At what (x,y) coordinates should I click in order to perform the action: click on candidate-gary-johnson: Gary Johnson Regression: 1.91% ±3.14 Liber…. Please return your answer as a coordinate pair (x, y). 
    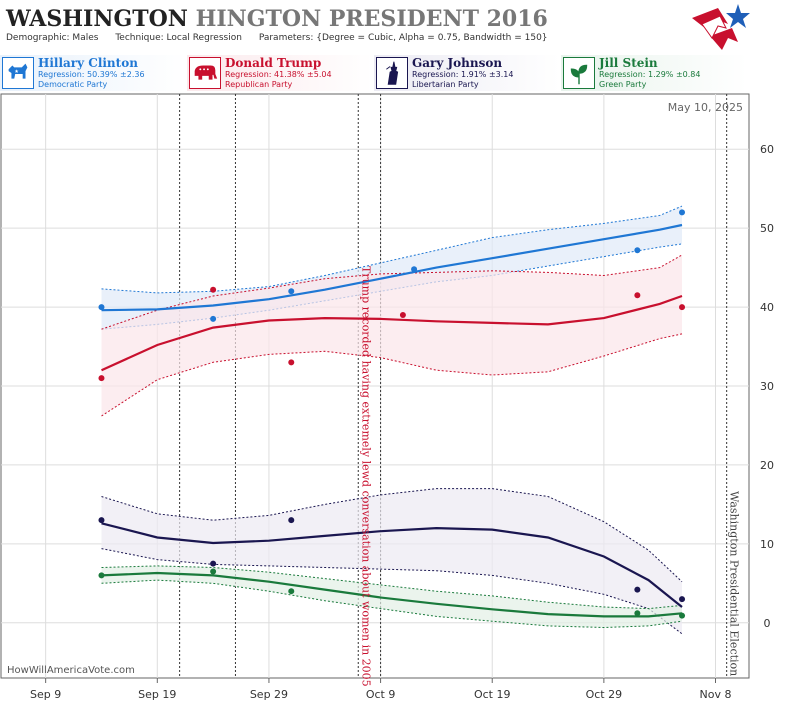
    Looking at the image, I should click on (467, 73).